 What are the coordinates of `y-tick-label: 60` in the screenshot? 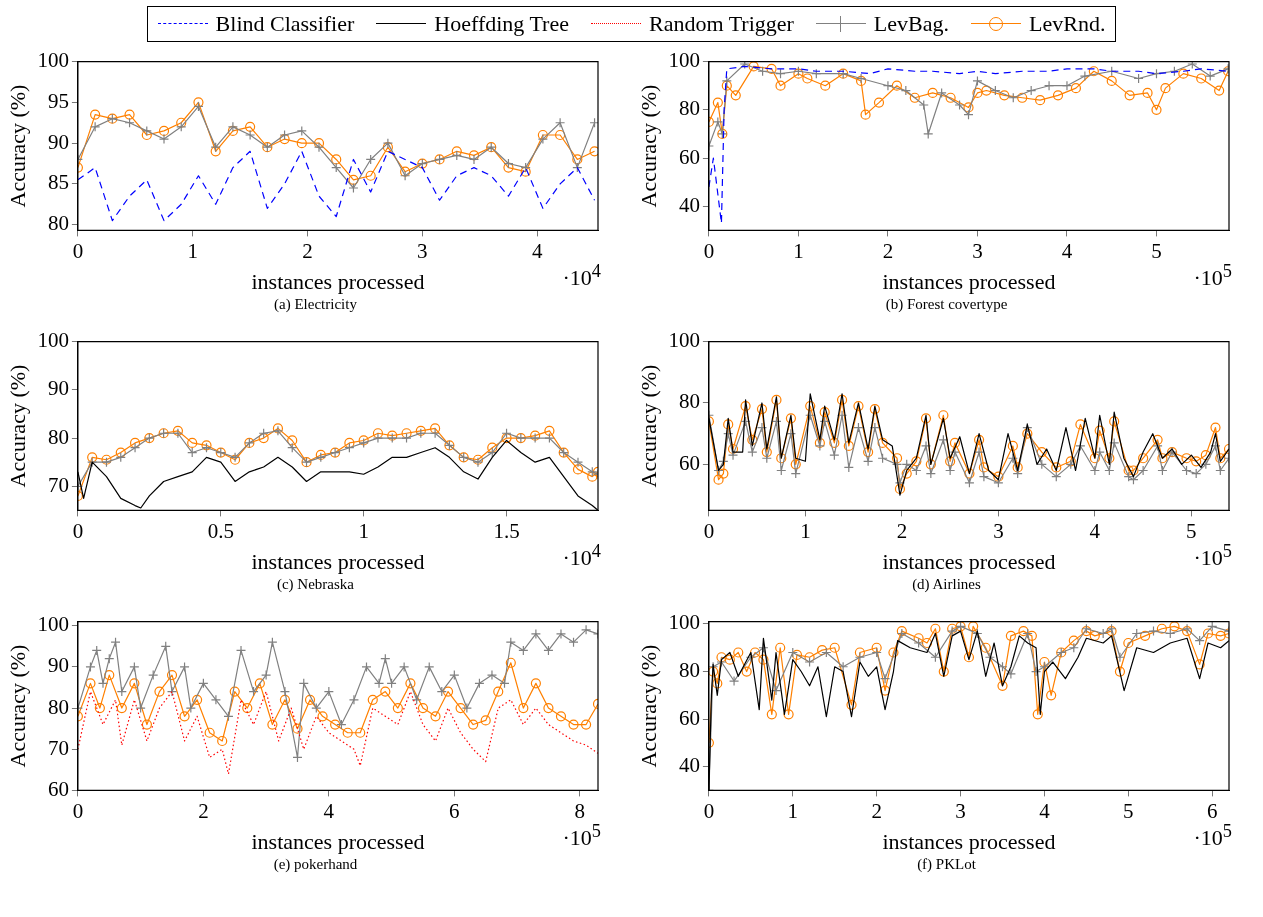 It's located at (58, 788).